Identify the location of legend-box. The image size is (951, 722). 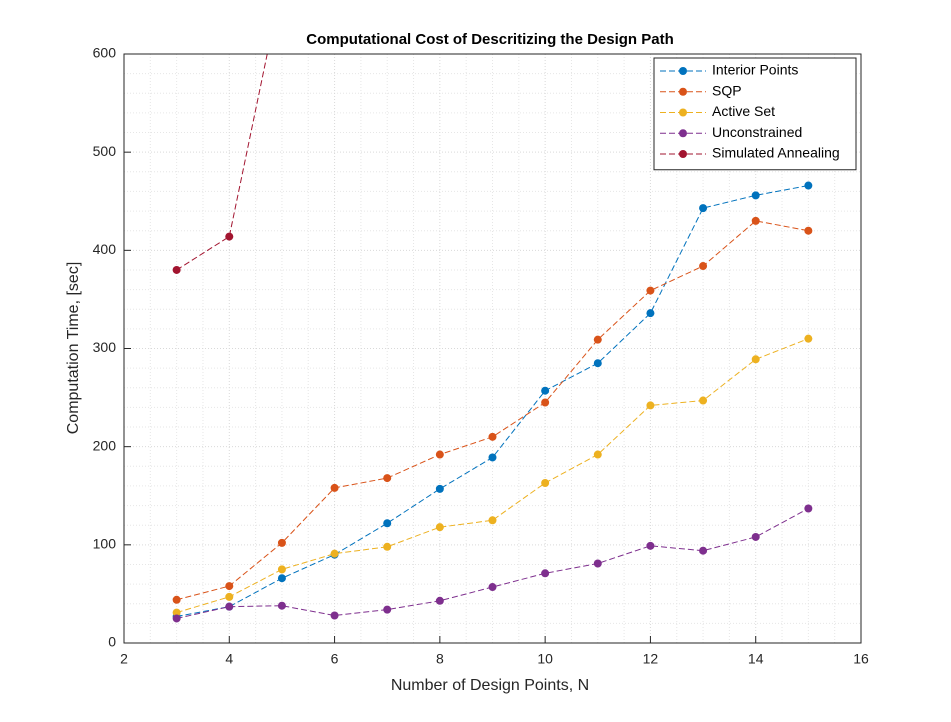
(755, 114).